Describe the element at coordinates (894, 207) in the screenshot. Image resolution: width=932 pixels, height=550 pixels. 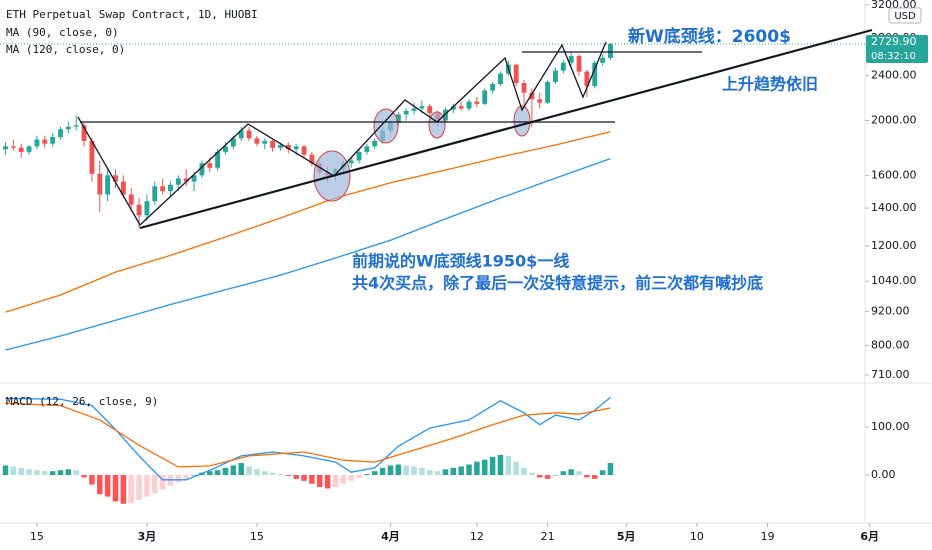
I see `y-tick-label: 1400.00` at that location.